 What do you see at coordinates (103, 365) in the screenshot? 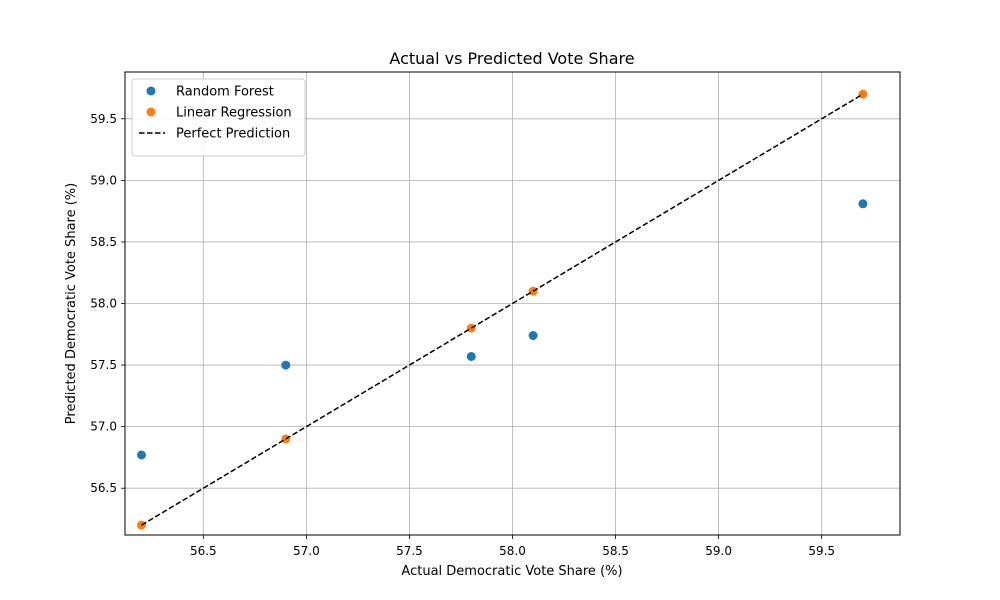
I see `y-tick-label: 57.5` at bounding box center [103, 365].